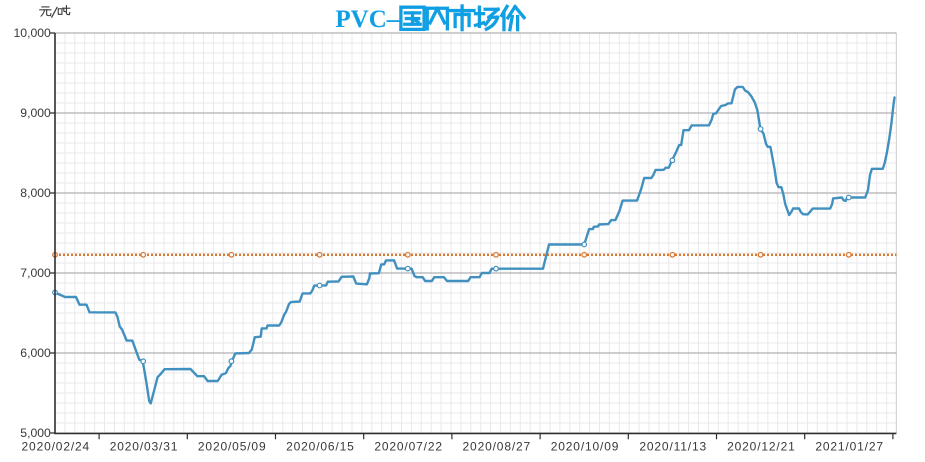 This screenshot has height=462, width=925. What do you see at coordinates (144, 447) in the screenshot?
I see `svg-text: 2020/03/31` at bounding box center [144, 447].